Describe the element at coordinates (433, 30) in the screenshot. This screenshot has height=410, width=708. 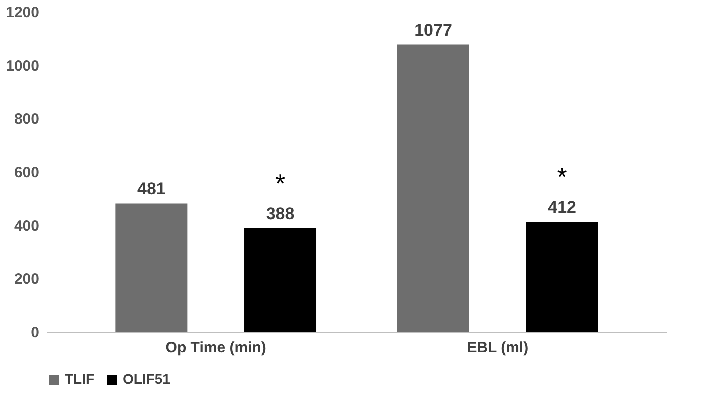
I see `data-label: 1077` at that location.